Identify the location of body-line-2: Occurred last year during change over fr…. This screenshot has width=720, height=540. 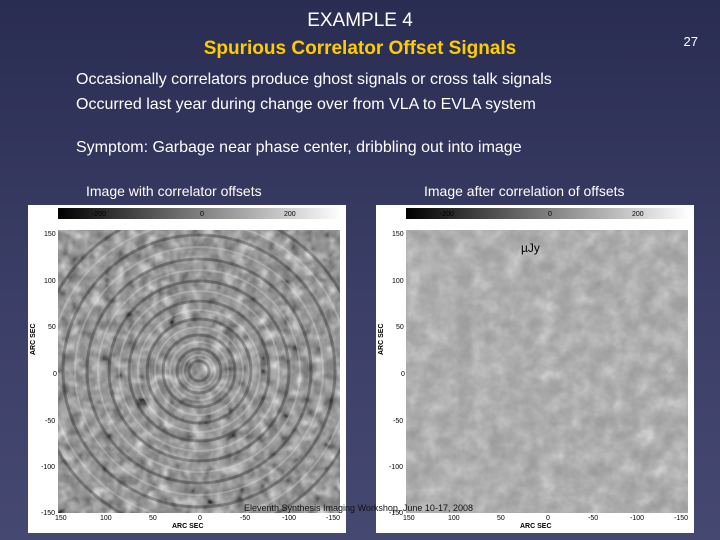
(306, 104).